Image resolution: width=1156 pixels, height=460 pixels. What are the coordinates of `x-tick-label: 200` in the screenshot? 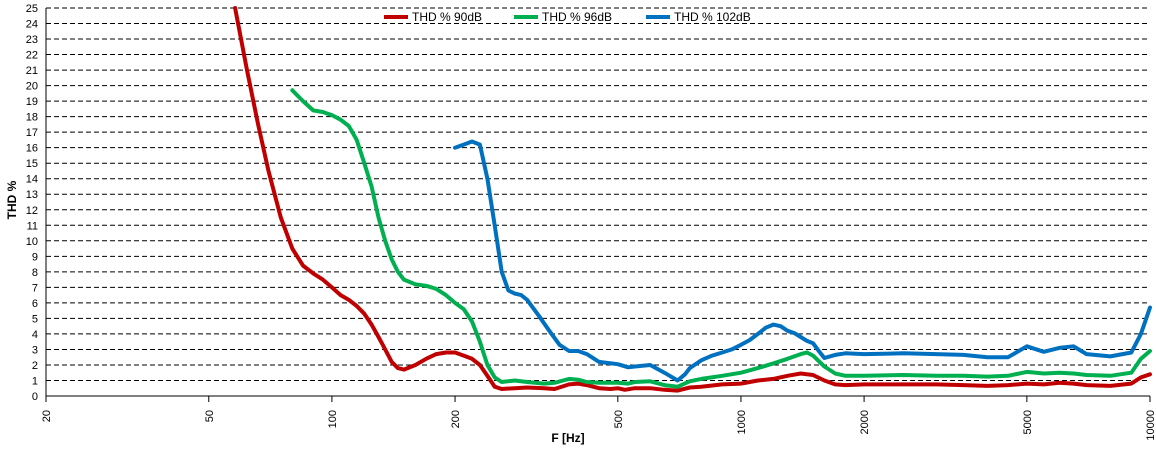 It's located at (456, 419).